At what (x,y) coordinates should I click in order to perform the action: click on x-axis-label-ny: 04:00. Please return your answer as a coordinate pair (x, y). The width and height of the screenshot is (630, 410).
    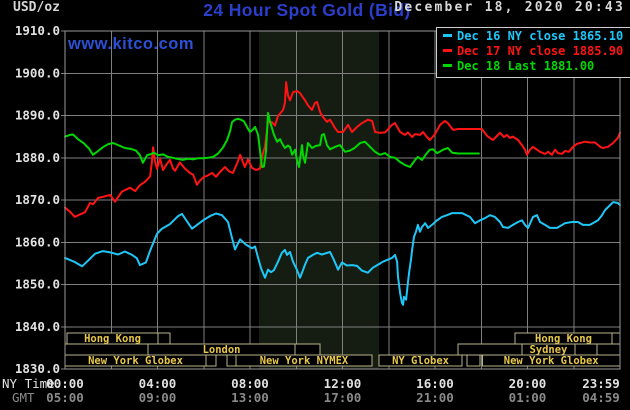
    Looking at the image, I should click on (158, 383).